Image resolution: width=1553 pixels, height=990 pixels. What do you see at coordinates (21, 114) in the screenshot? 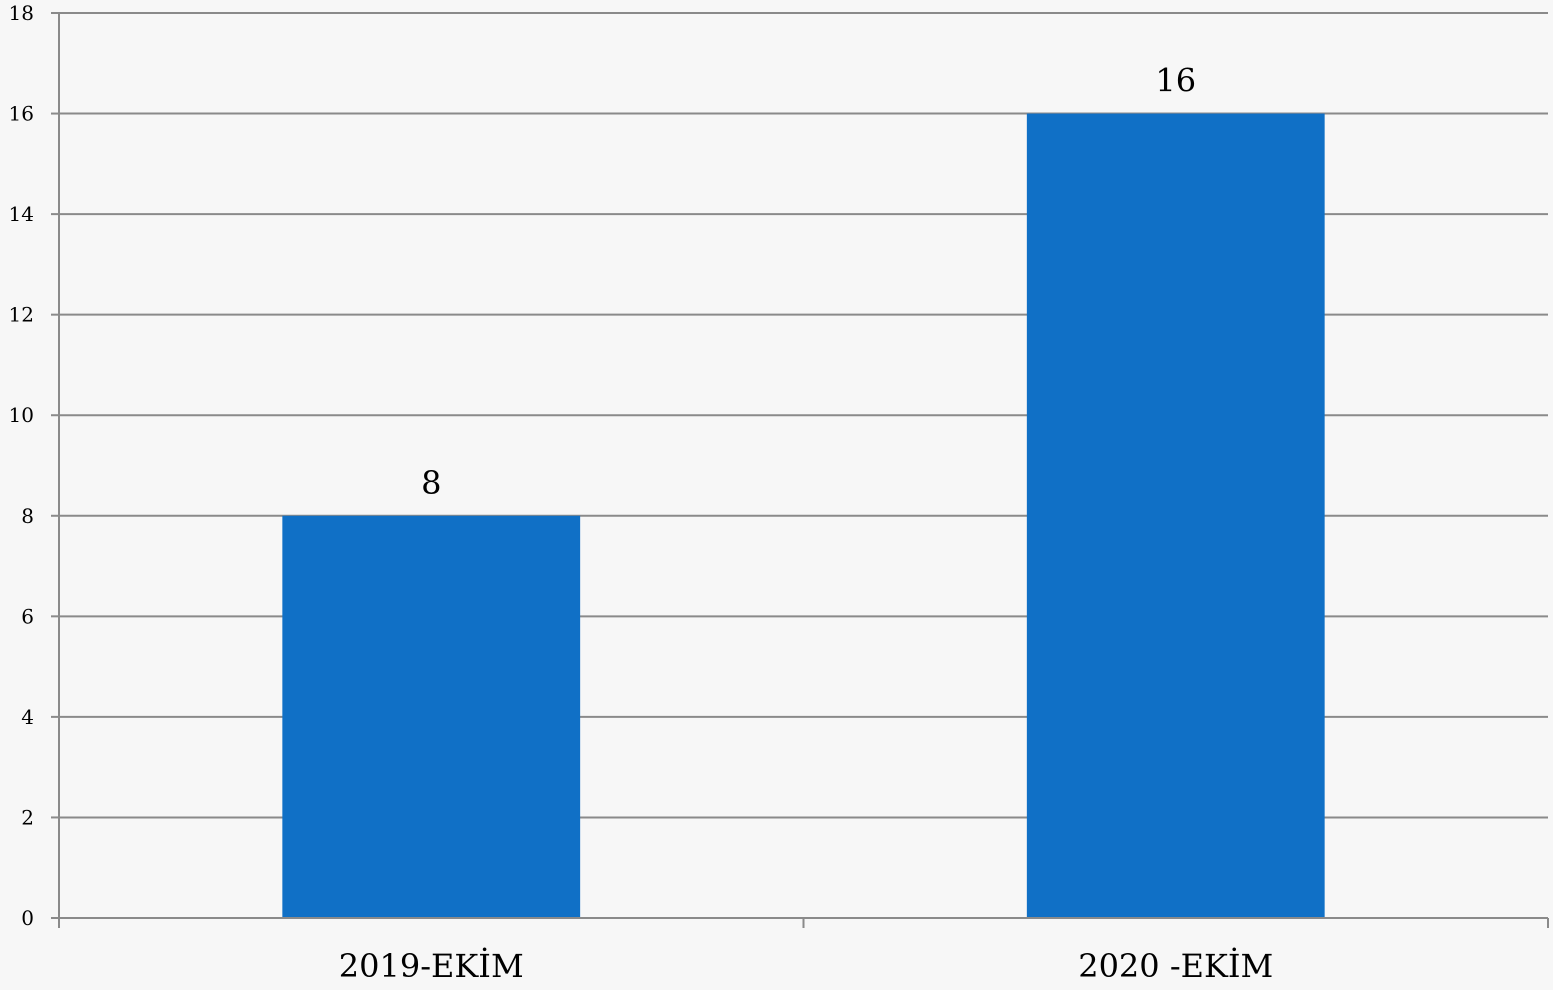
I see `y-tick-label: 16` at bounding box center [21, 114].